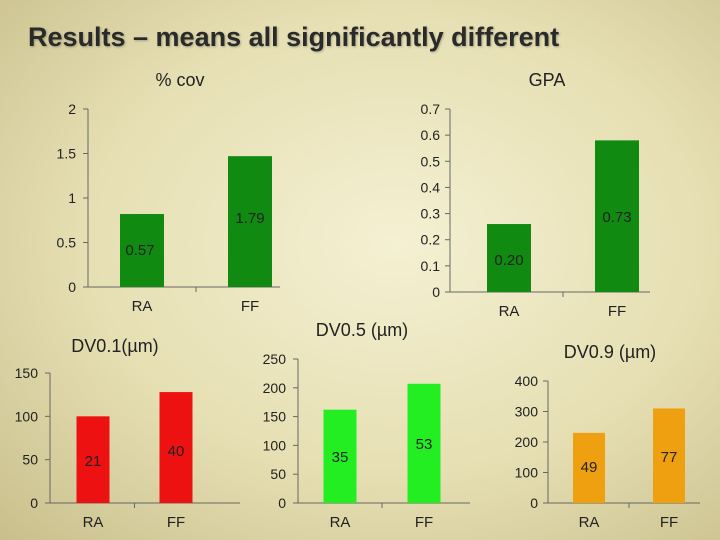 The width and height of the screenshot is (720, 540). What do you see at coordinates (547, 80) in the screenshot?
I see `chart-title-gpa: GPA` at bounding box center [547, 80].